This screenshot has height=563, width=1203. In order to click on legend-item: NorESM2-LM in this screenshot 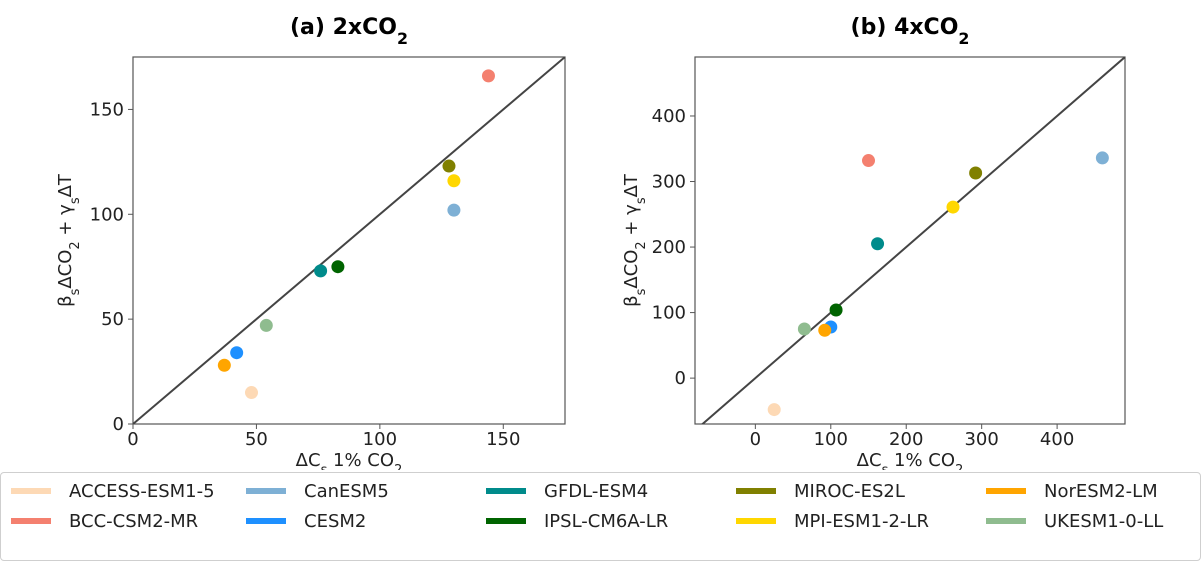, I will do `click(1072, 491)`.